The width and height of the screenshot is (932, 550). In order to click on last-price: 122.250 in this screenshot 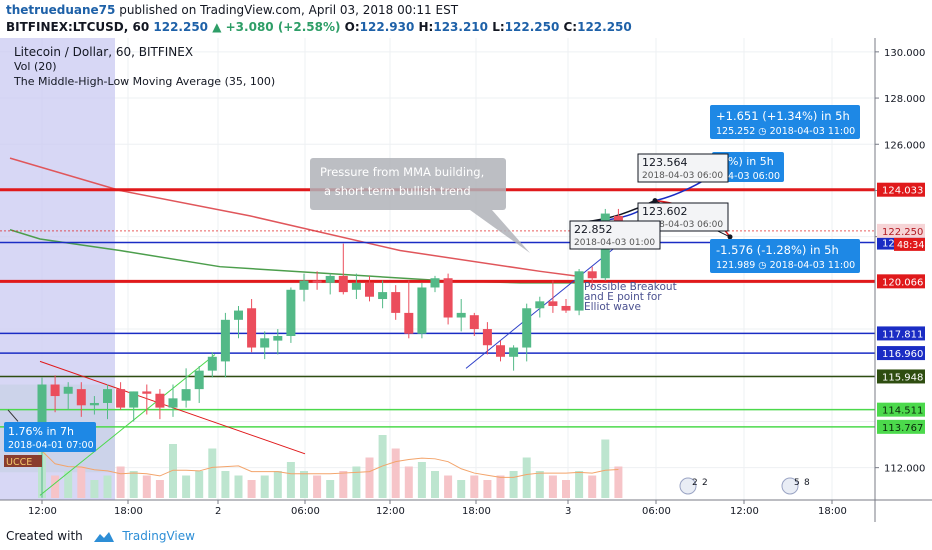, I will do `click(181, 27)`.